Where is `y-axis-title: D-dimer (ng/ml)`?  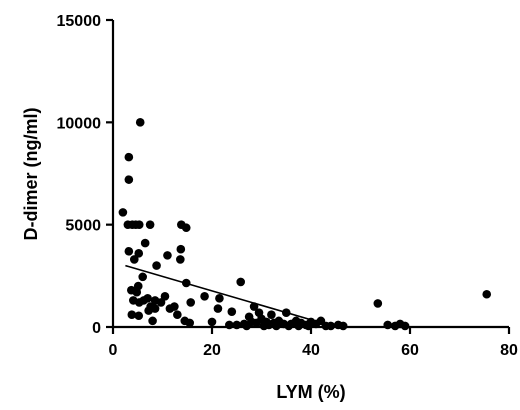
y-axis-title: D-dimer (ng/ml) is located at coordinates (31, 173).